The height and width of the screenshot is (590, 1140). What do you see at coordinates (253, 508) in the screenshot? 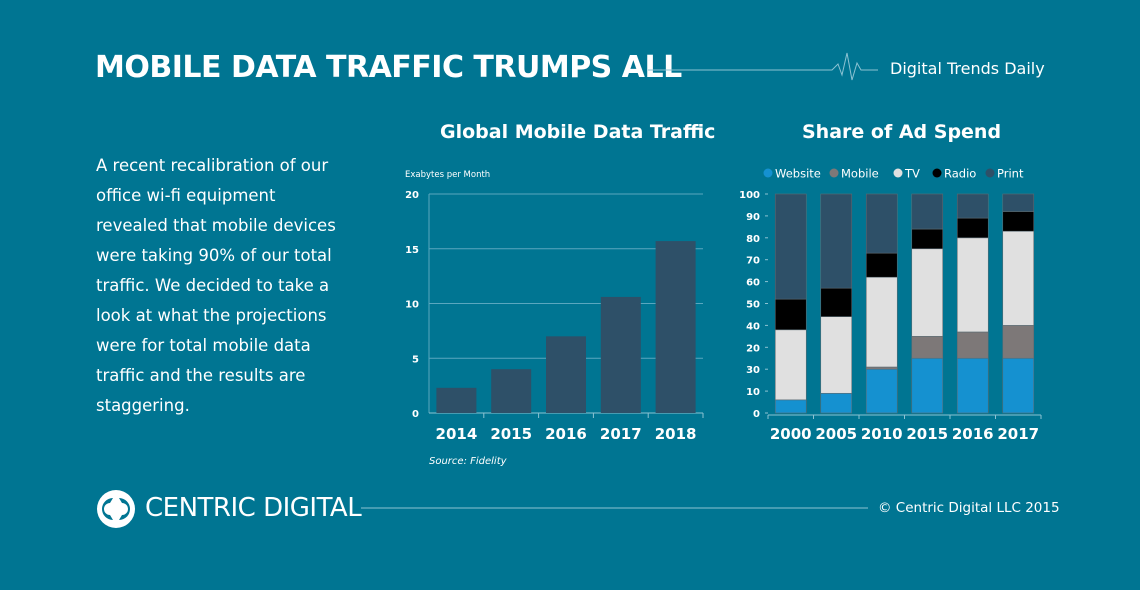
I see `logo-text: CENTRIC DIGITAL` at bounding box center [253, 508].